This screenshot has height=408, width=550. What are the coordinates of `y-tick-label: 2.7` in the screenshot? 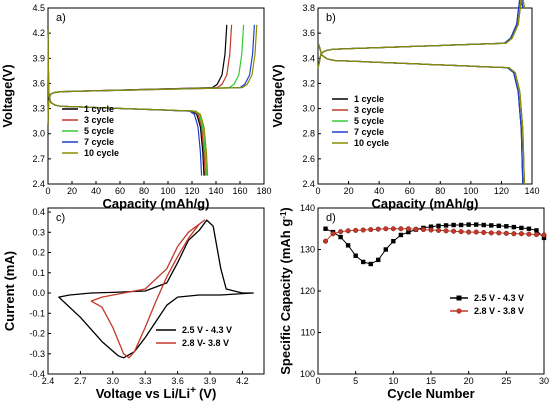 It's located at (38, 159).